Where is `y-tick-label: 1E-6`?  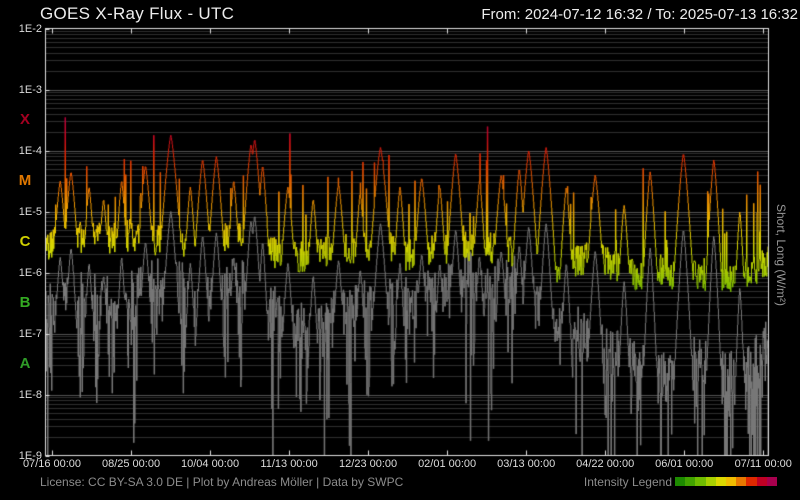 y-tick-label: 1E-6 is located at coordinates (30, 272).